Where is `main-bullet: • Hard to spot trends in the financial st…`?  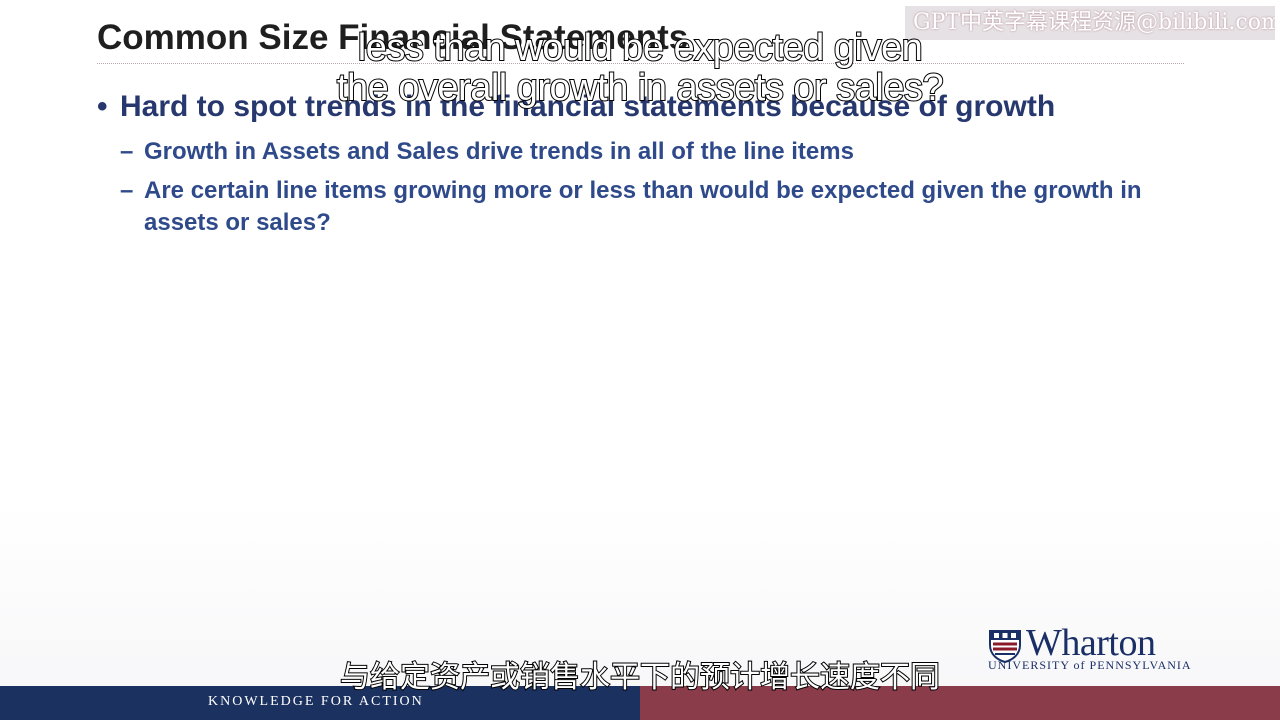
main-bullet: • Hard to spot trends in the financial st… is located at coordinates (576, 107).